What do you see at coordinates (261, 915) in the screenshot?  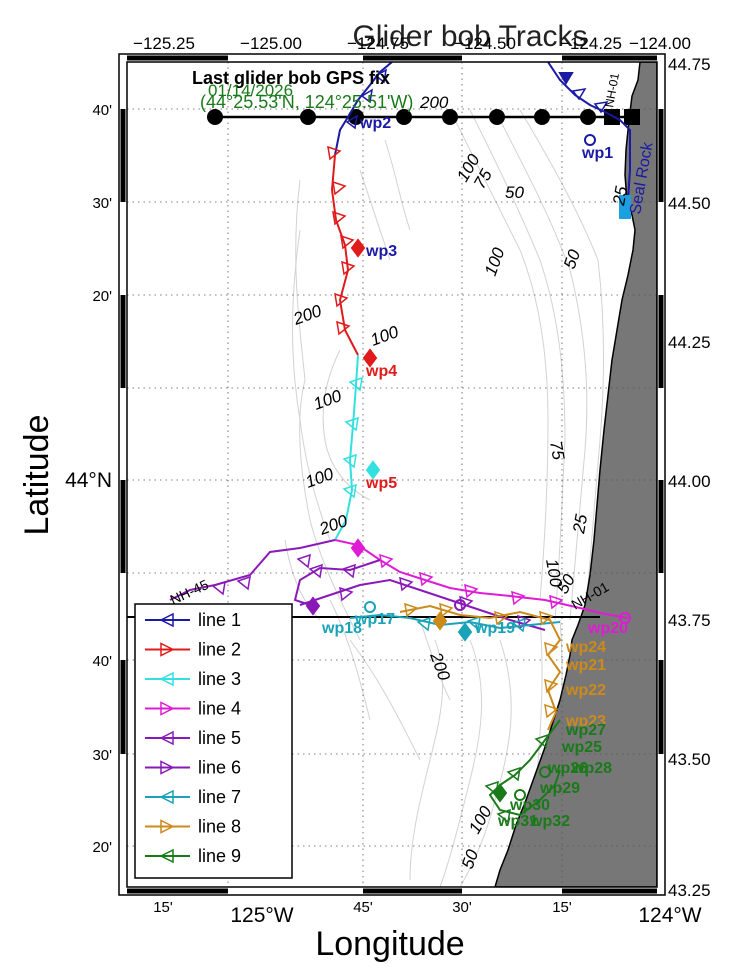 I see `bottom-tick-label: 125°W` at bounding box center [261, 915].